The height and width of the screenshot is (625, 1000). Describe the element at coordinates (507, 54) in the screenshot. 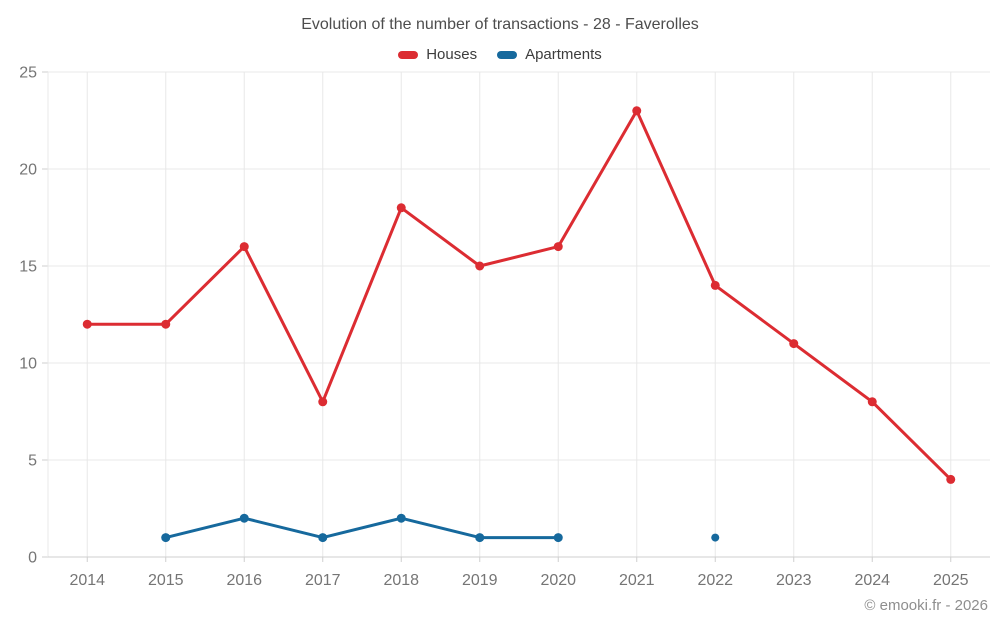

I see `legend-swatch-apartments` at that location.